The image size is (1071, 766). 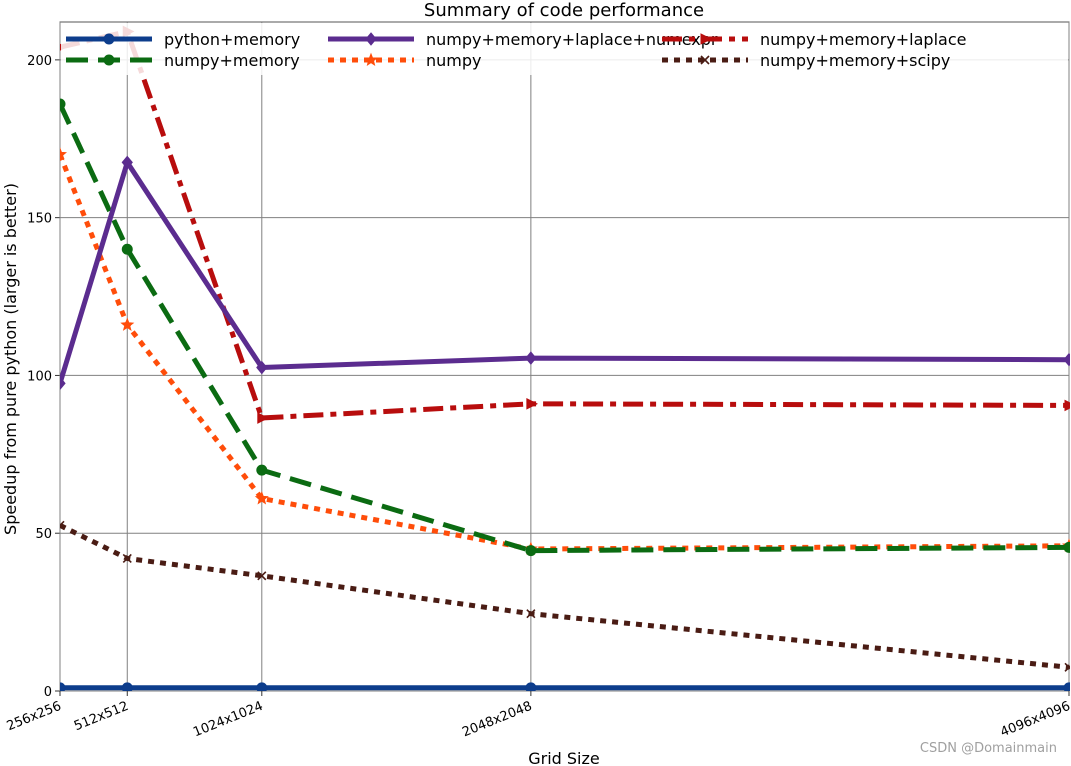 What do you see at coordinates (39, 61) in the screenshot?
I see `y-tick-label: 200` at bounding box center [39, 61].